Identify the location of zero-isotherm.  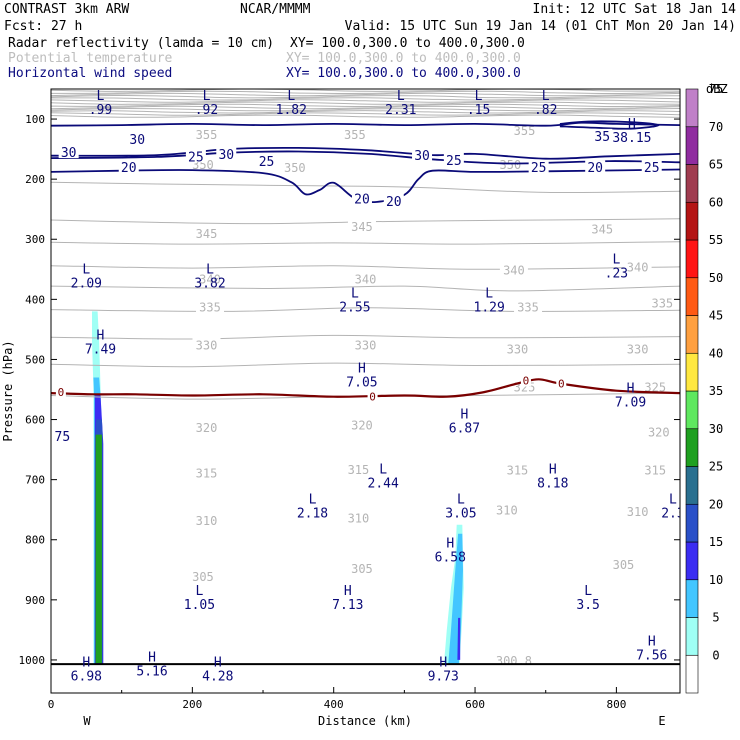
(365, 388).